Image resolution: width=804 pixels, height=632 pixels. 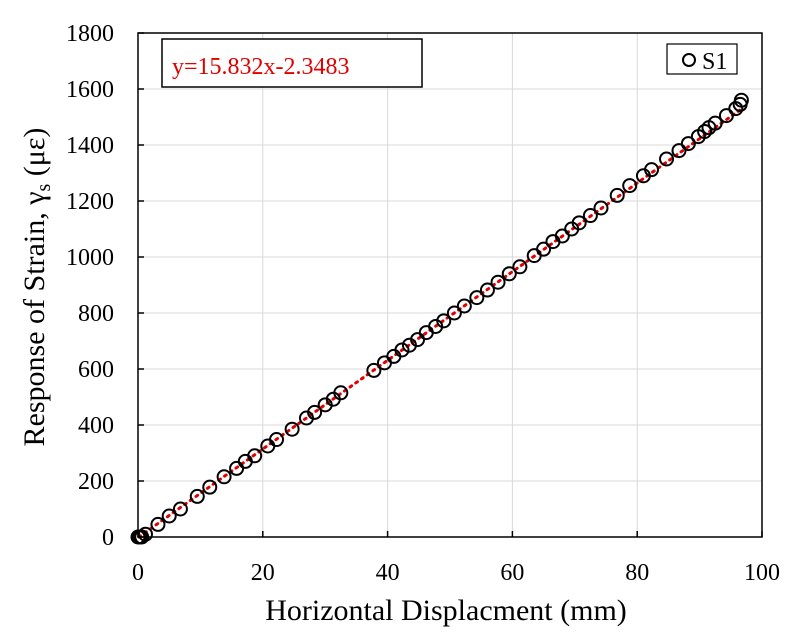 I want to click on x-tick-labels: 0 20 40 60 80 100, so click(x=456, y=573).